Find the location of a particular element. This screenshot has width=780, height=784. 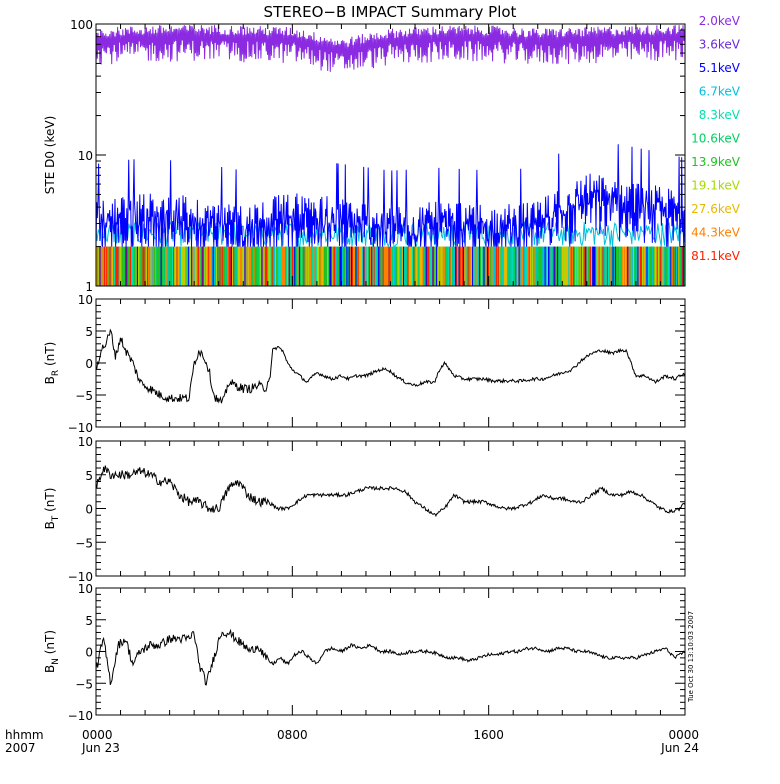

hhmm-label: hhmm is located at coordinates (24, 735).